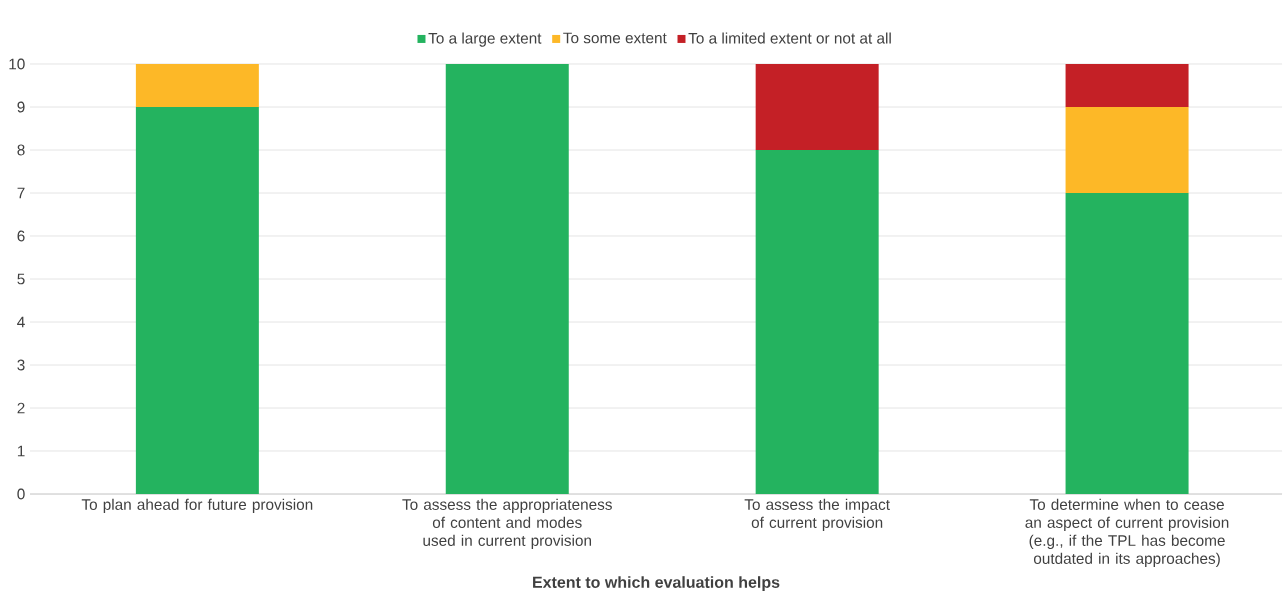 Image resolution: width=1287 pixels, height=608 pixels. Describe the element at coordinates (21, 494) in the screenshot. I see `y-tick-label: 0` at that location.